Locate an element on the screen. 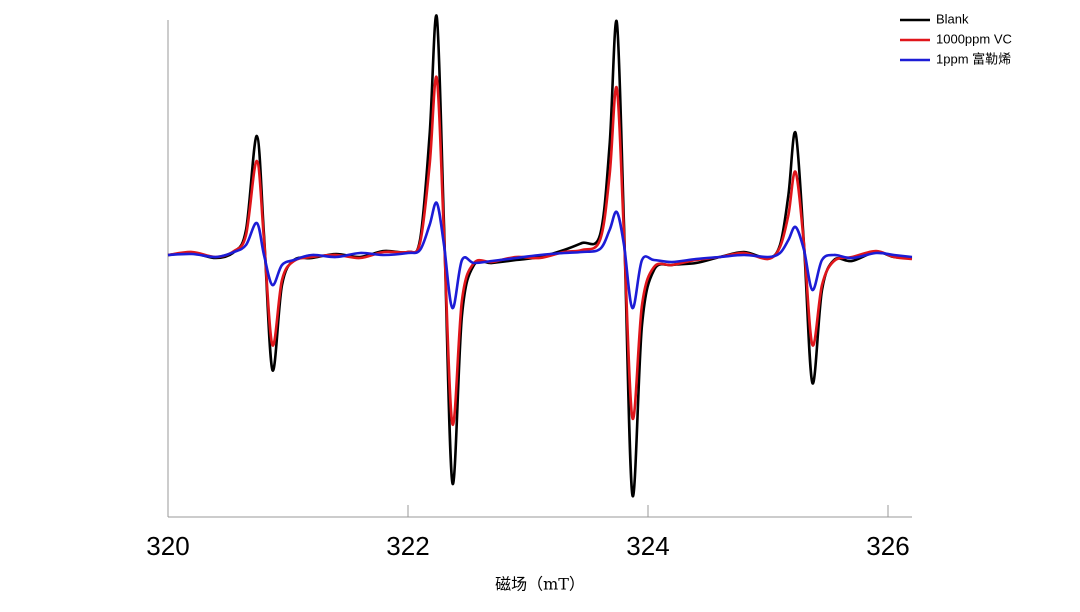 This screenshot has height=612, width=1080. legend-label: 1000ppm VC is located at coordinates (974, 38).